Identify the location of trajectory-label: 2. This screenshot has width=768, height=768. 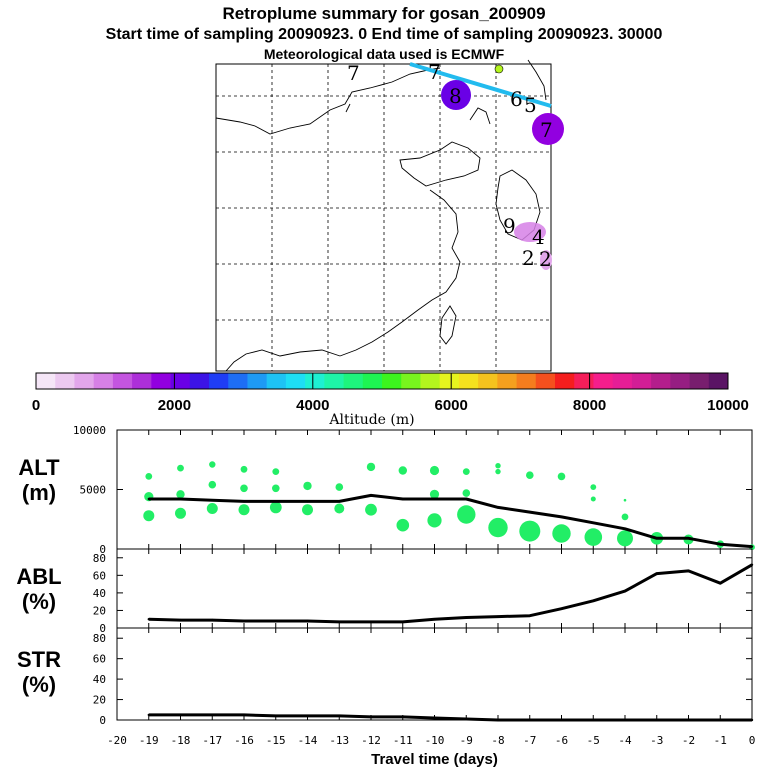
(545, 259).